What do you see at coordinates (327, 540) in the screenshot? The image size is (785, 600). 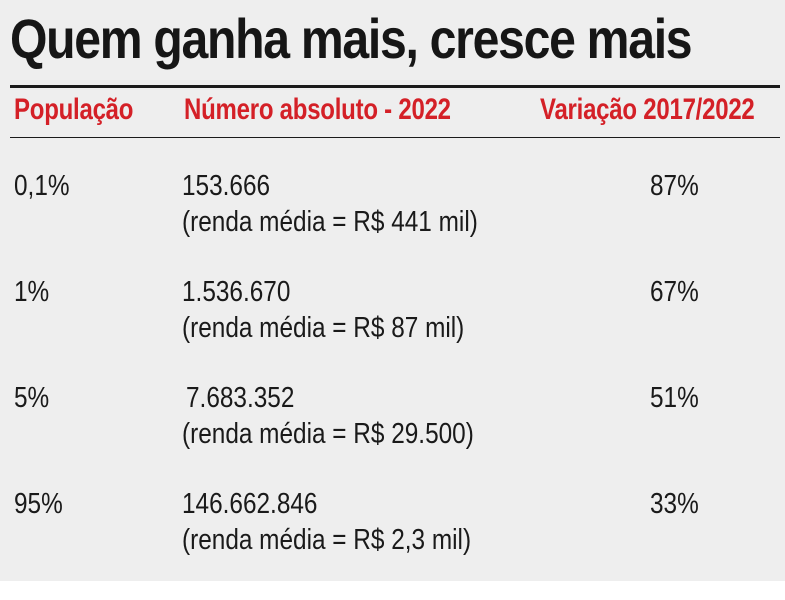 I see `row-renda-media: (renda média = R$ 2,3 mil)` at bounding box center [327, 540].